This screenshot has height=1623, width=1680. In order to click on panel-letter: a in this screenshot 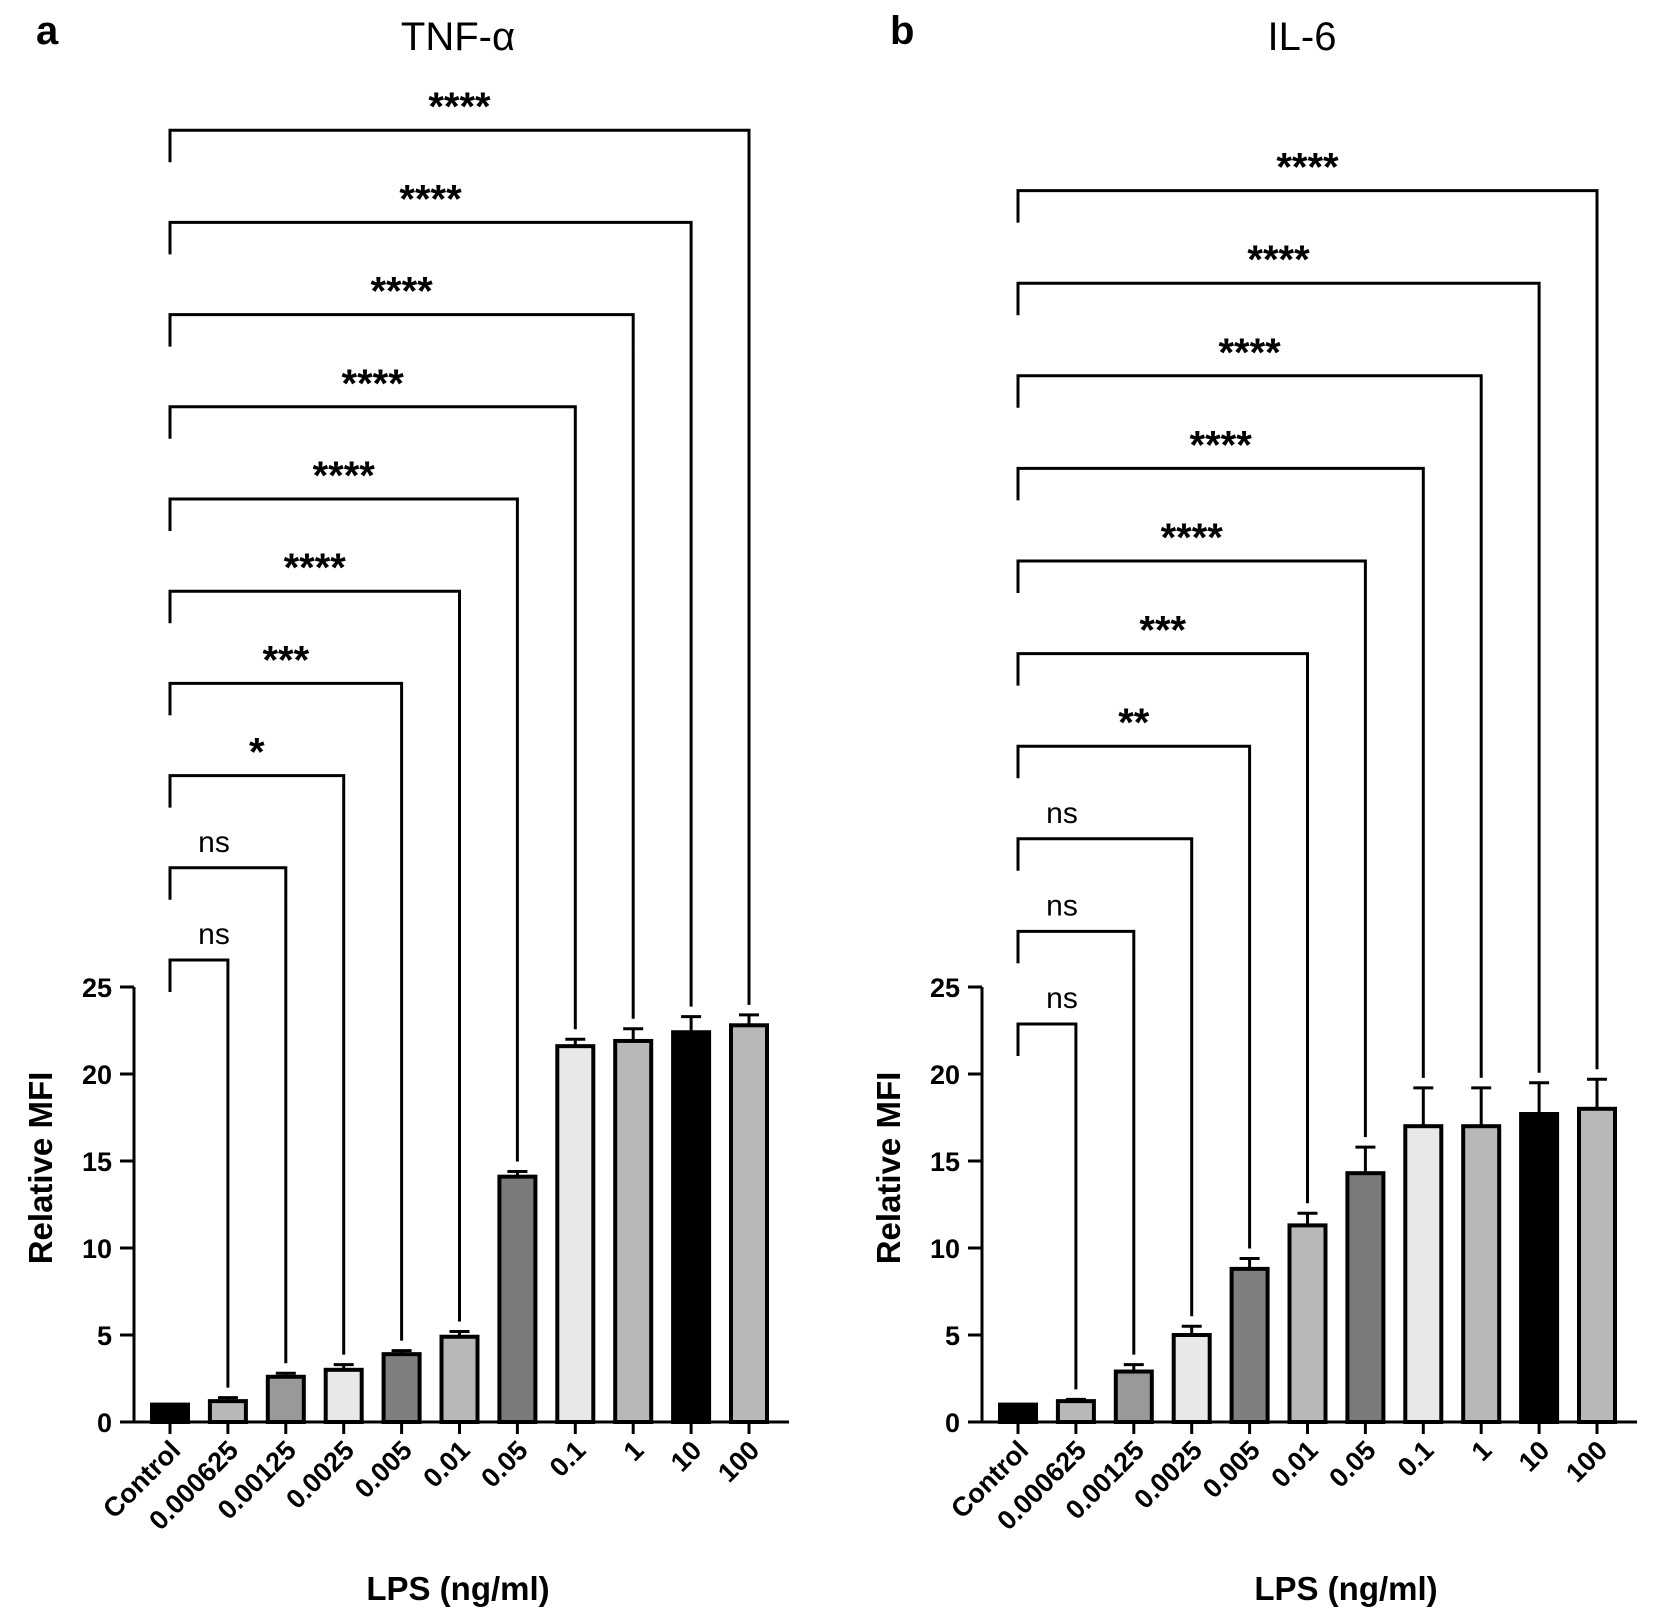, I will do `click(47, 31)`.